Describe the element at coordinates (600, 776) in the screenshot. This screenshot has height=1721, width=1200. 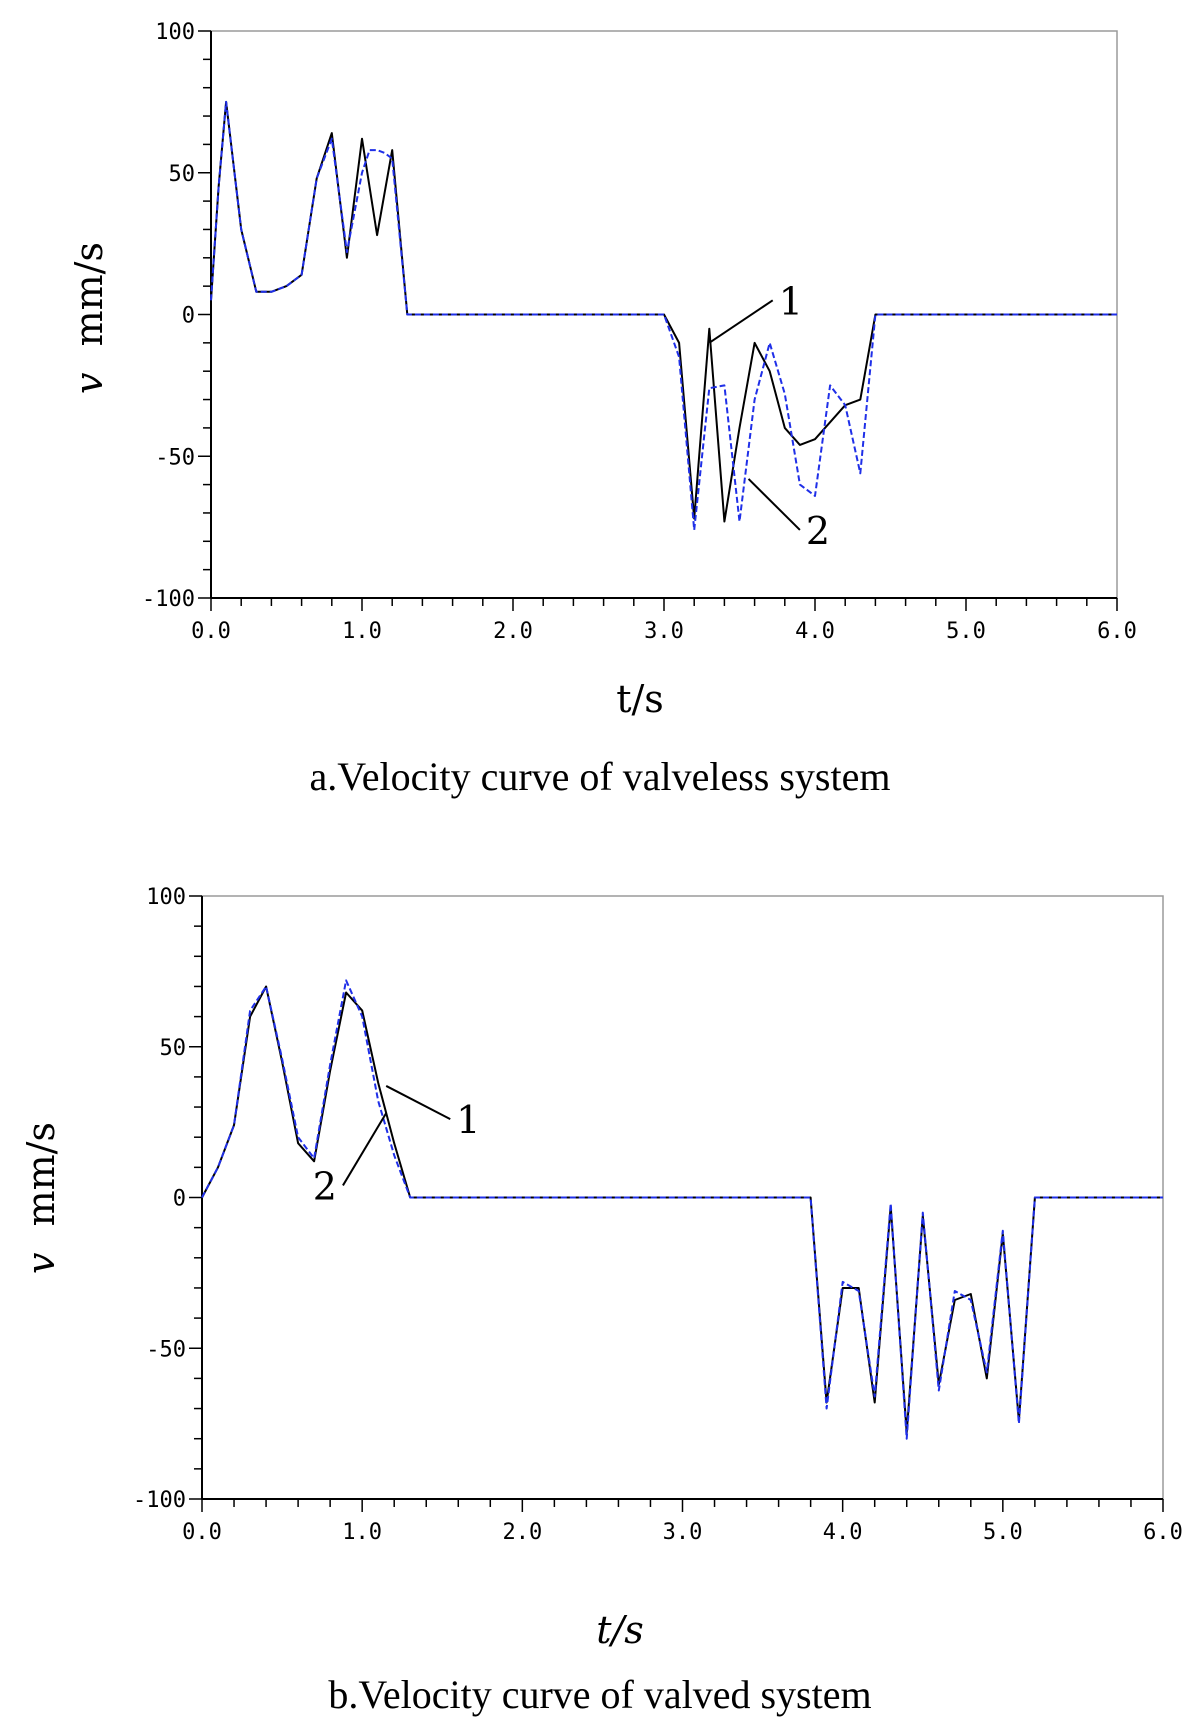
I see `chart-caption: a.Velocity curve of valveless system` at that location.